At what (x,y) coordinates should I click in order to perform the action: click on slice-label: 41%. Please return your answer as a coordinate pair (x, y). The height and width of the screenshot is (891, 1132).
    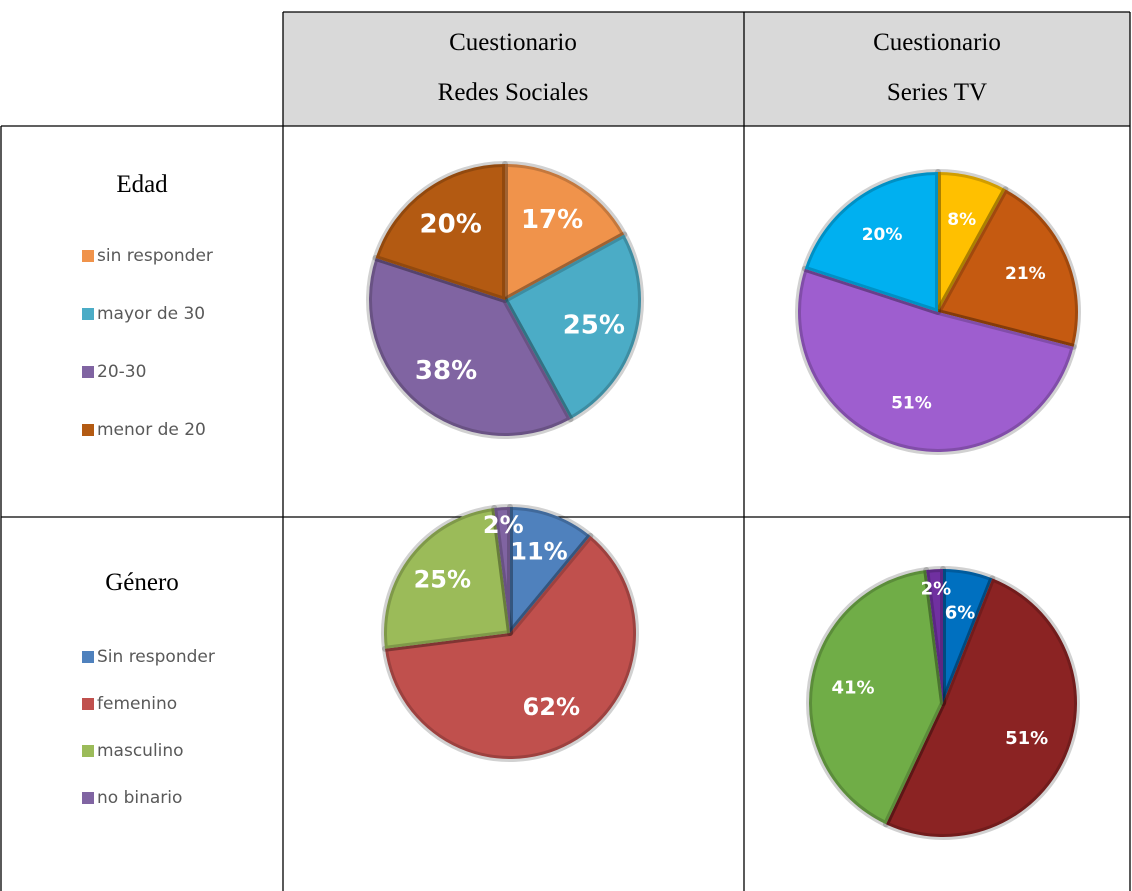
    Looking at the image, I should click on (852, 688).